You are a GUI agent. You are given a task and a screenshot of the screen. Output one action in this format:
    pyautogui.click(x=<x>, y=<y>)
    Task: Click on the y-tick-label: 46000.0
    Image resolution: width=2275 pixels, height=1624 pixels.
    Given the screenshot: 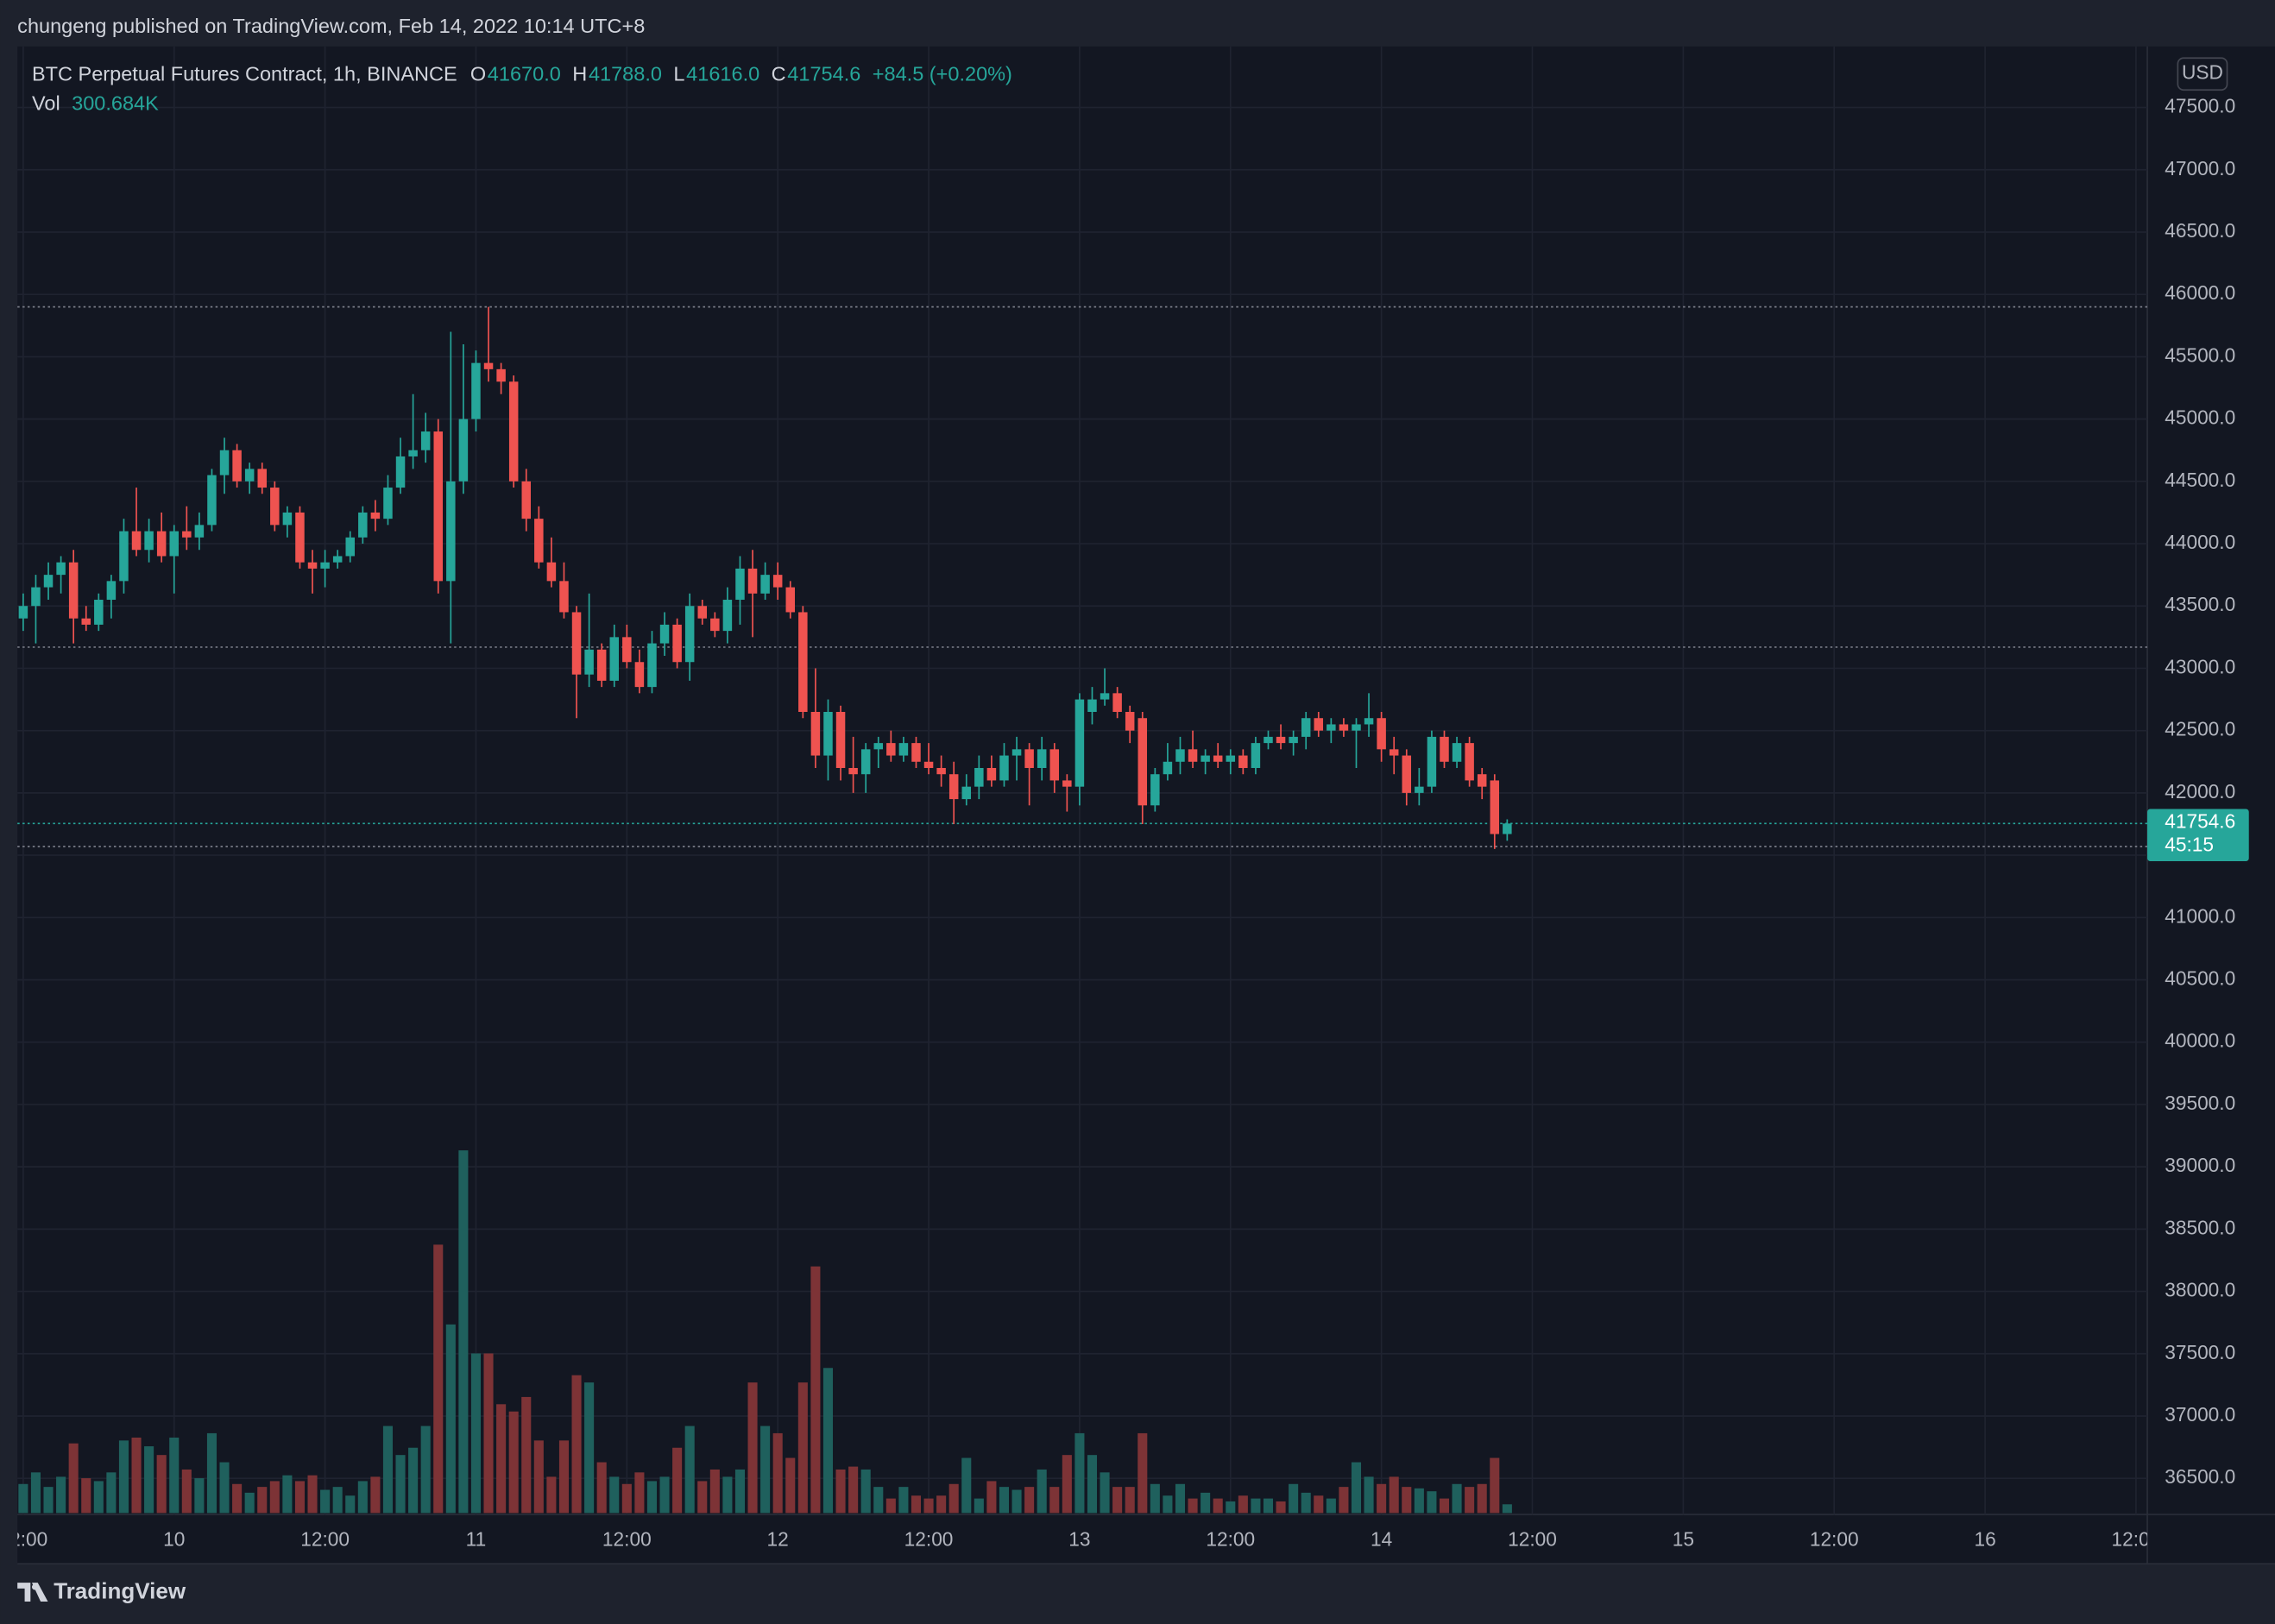 What is the action you would take?
    pyautogui.click(x=2200, y=293)
    